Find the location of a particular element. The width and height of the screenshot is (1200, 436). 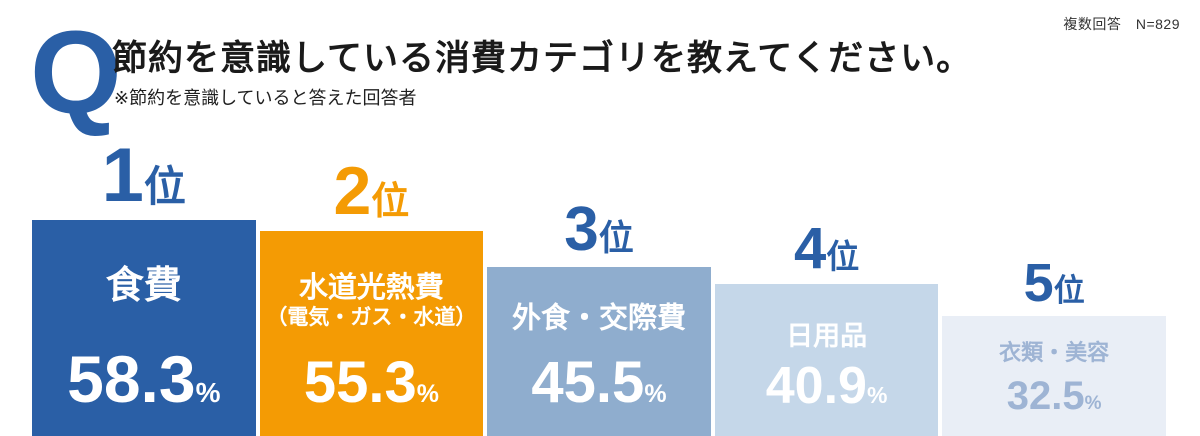

rank-4-label: 4位 is located at coordinates (826, 249).